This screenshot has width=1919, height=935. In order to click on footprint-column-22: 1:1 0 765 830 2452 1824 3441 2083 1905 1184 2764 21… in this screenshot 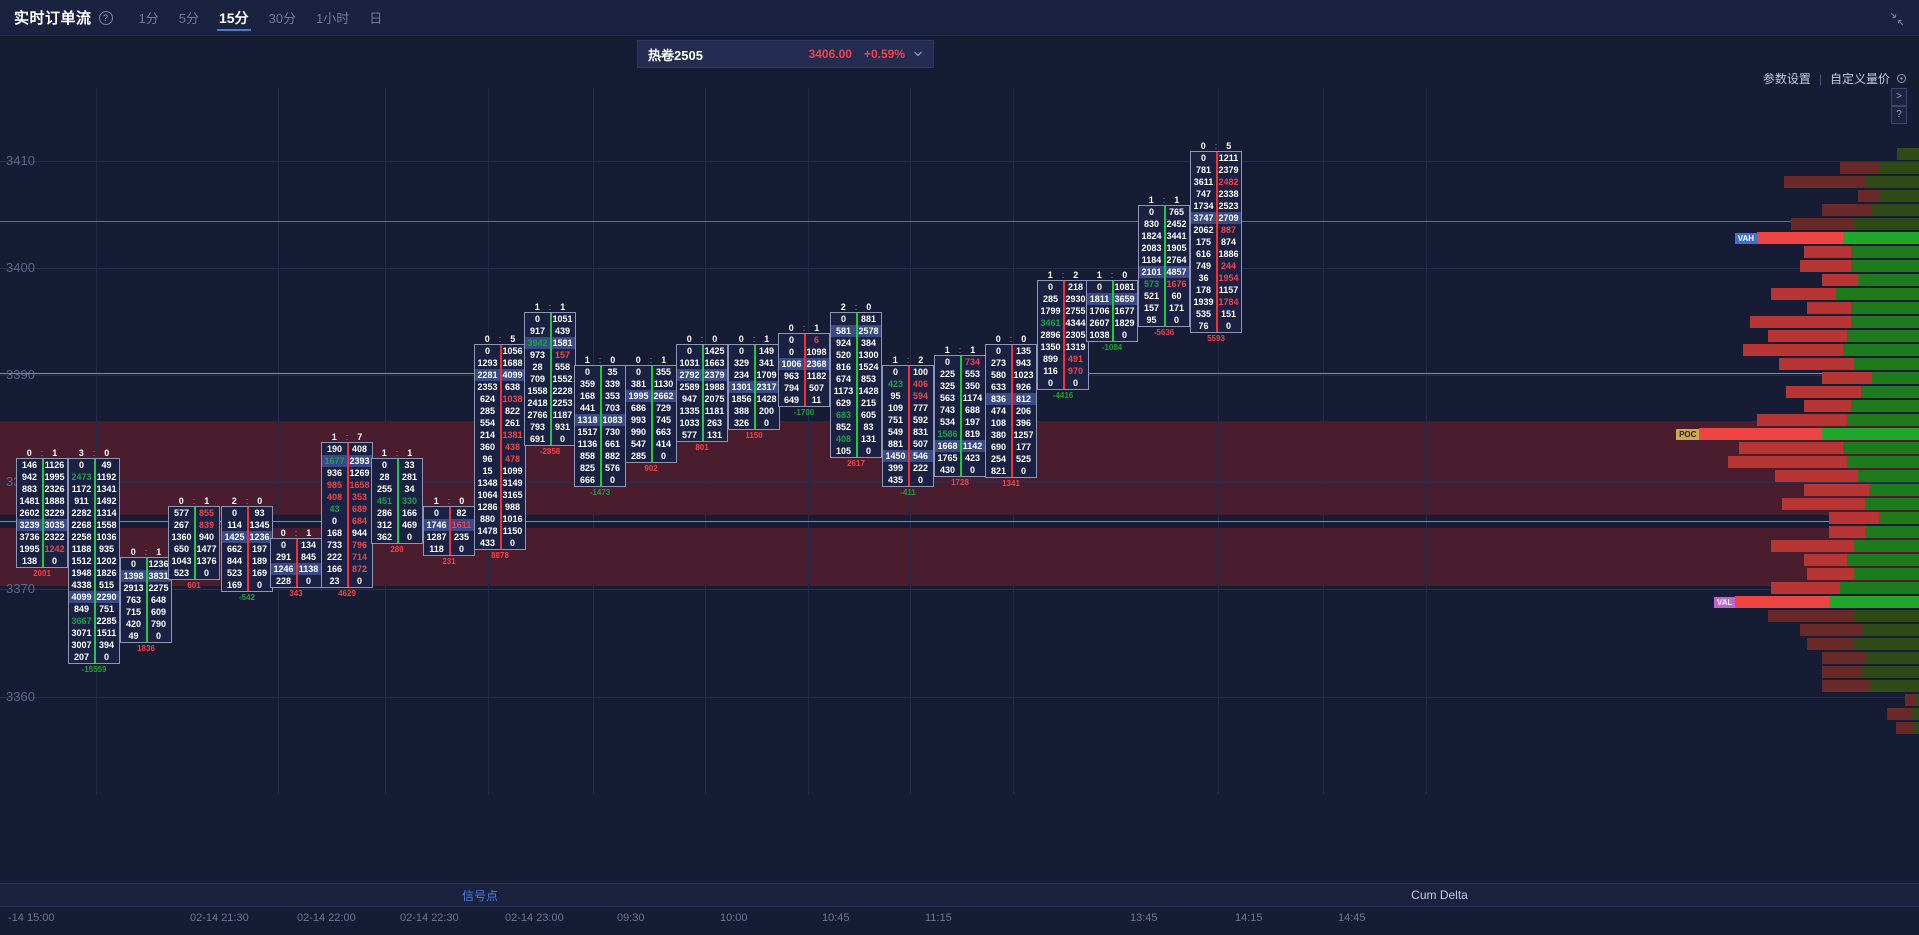, I will do `click(1164, 265)`.